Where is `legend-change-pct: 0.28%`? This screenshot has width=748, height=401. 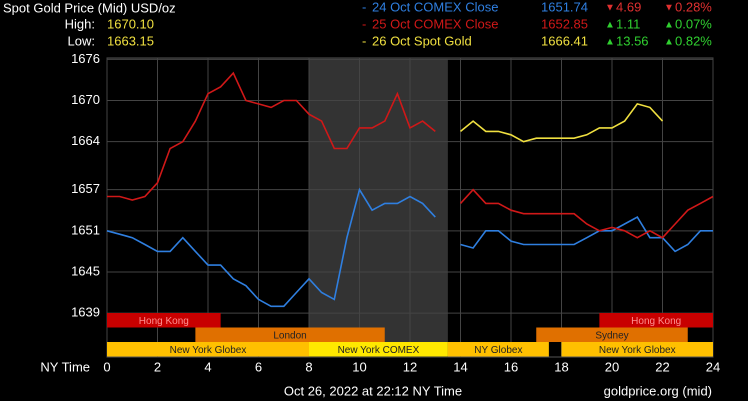
legend-change-pct: 0.28% is located at coordinates (693, 7).